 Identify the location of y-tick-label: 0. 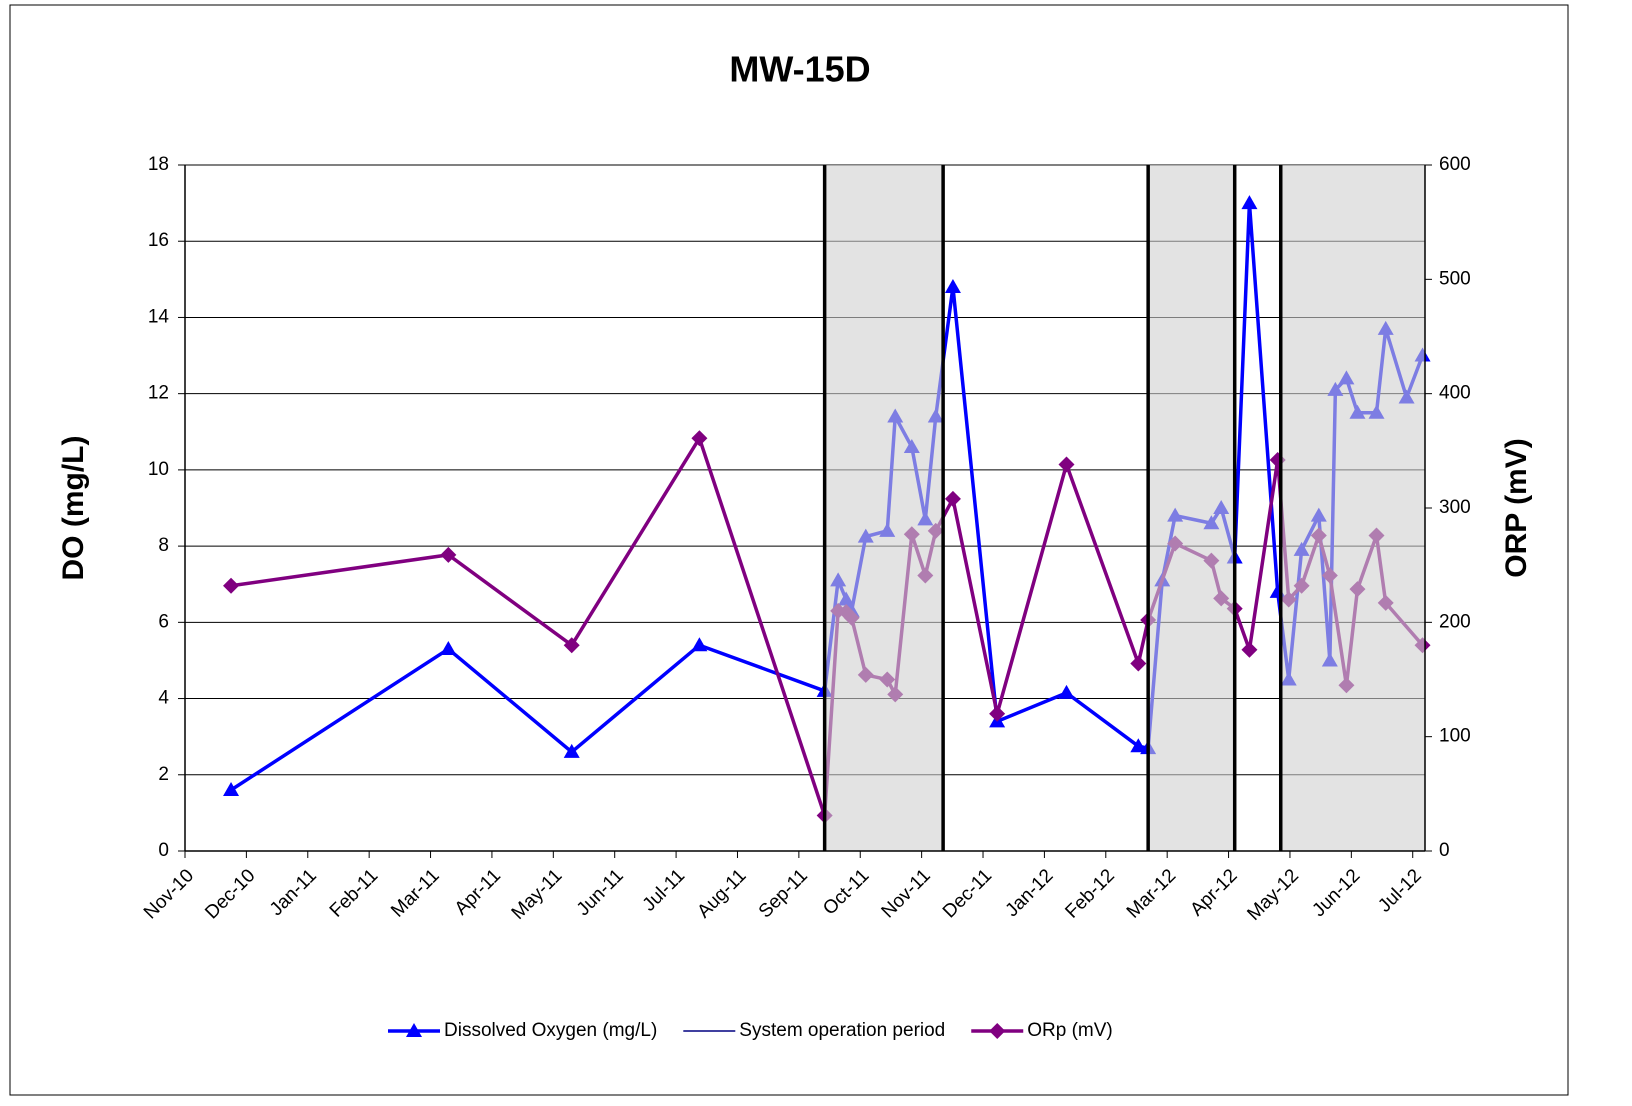
(163, 850).